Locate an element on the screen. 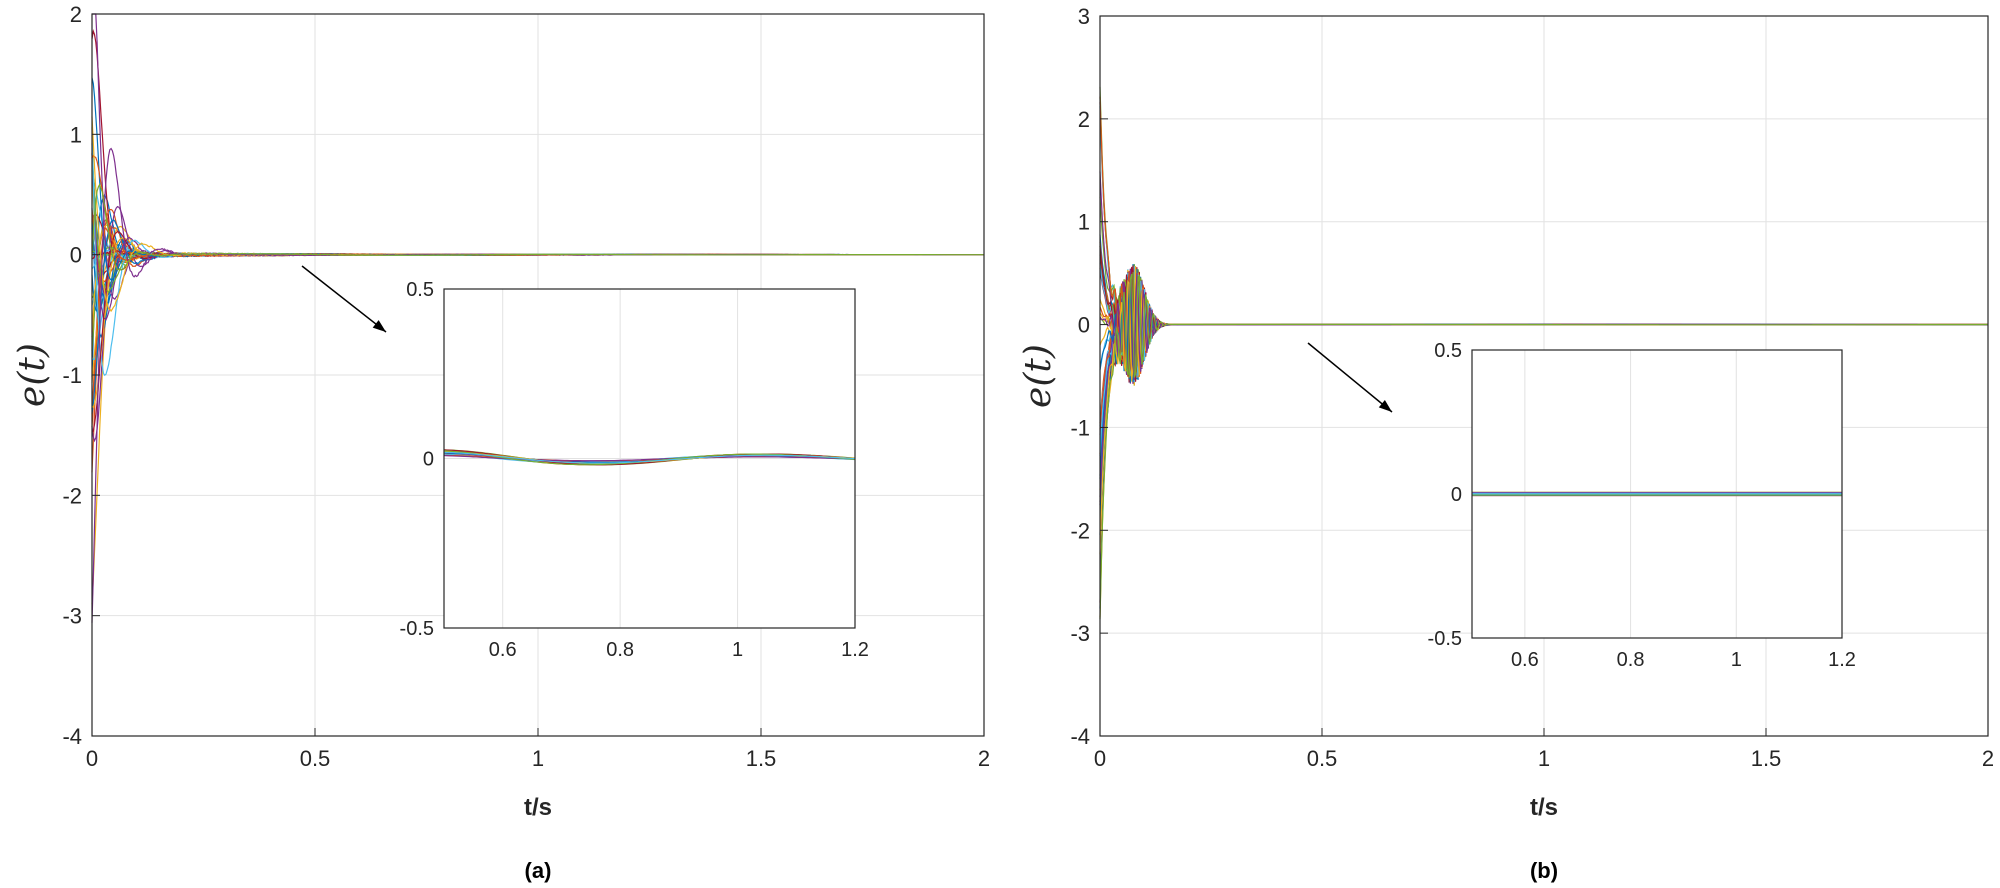 Image resolution: width=2000 pixels, height=888 pixels. inset-series-line is located at coordinates (649, 457).